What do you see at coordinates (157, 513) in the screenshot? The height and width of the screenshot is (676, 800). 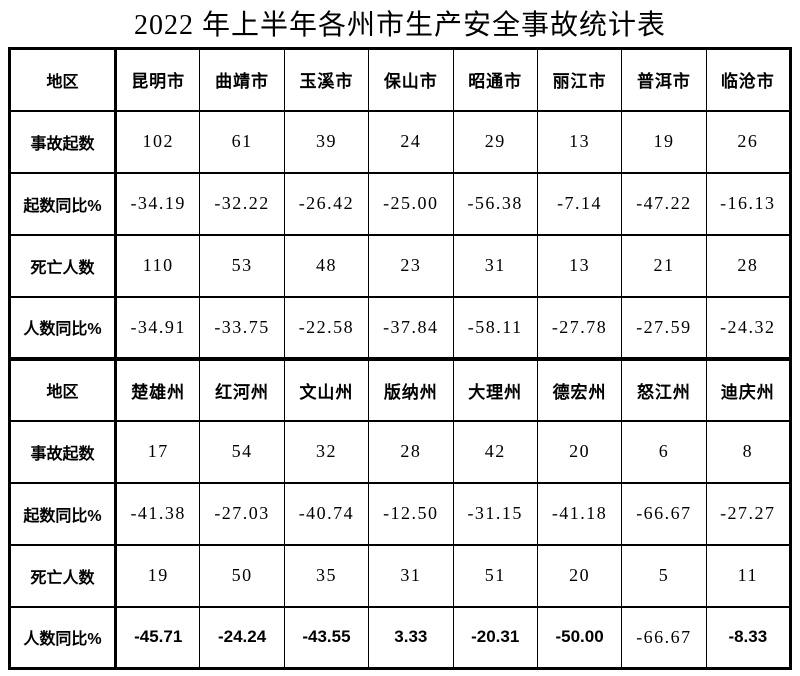 I see `value-cell: -41.38` at bounding box center [157, 513].